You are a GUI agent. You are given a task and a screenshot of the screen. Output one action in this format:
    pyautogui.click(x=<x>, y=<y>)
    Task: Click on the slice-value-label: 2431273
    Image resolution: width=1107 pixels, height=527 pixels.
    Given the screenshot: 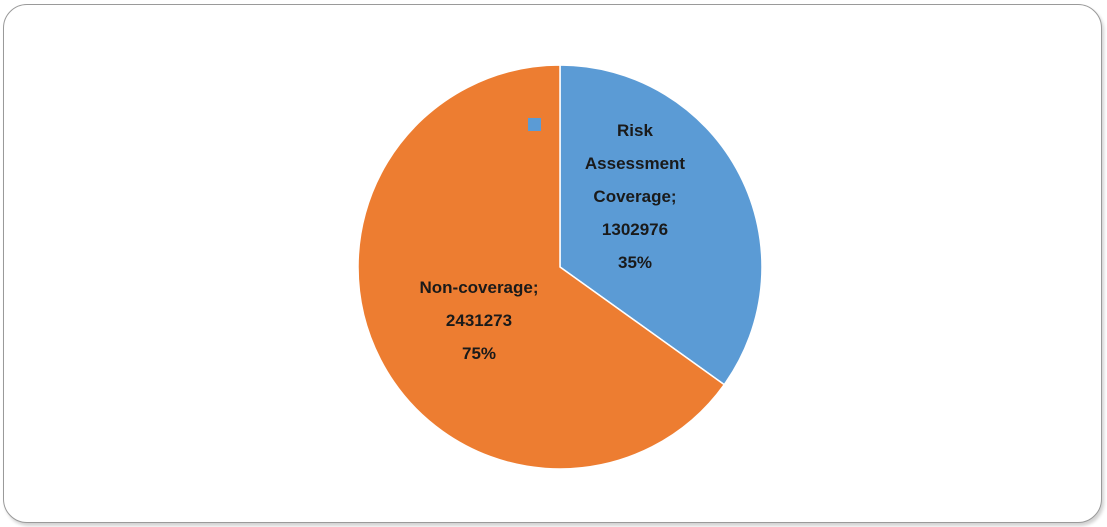 What is the action you would take?
    pyautogui.click(x=479, y=320)
    